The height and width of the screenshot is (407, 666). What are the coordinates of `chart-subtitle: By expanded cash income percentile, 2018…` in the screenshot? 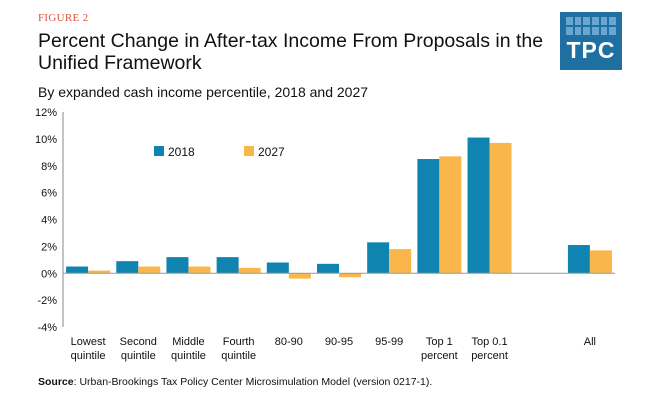 It's located at (203, 92).